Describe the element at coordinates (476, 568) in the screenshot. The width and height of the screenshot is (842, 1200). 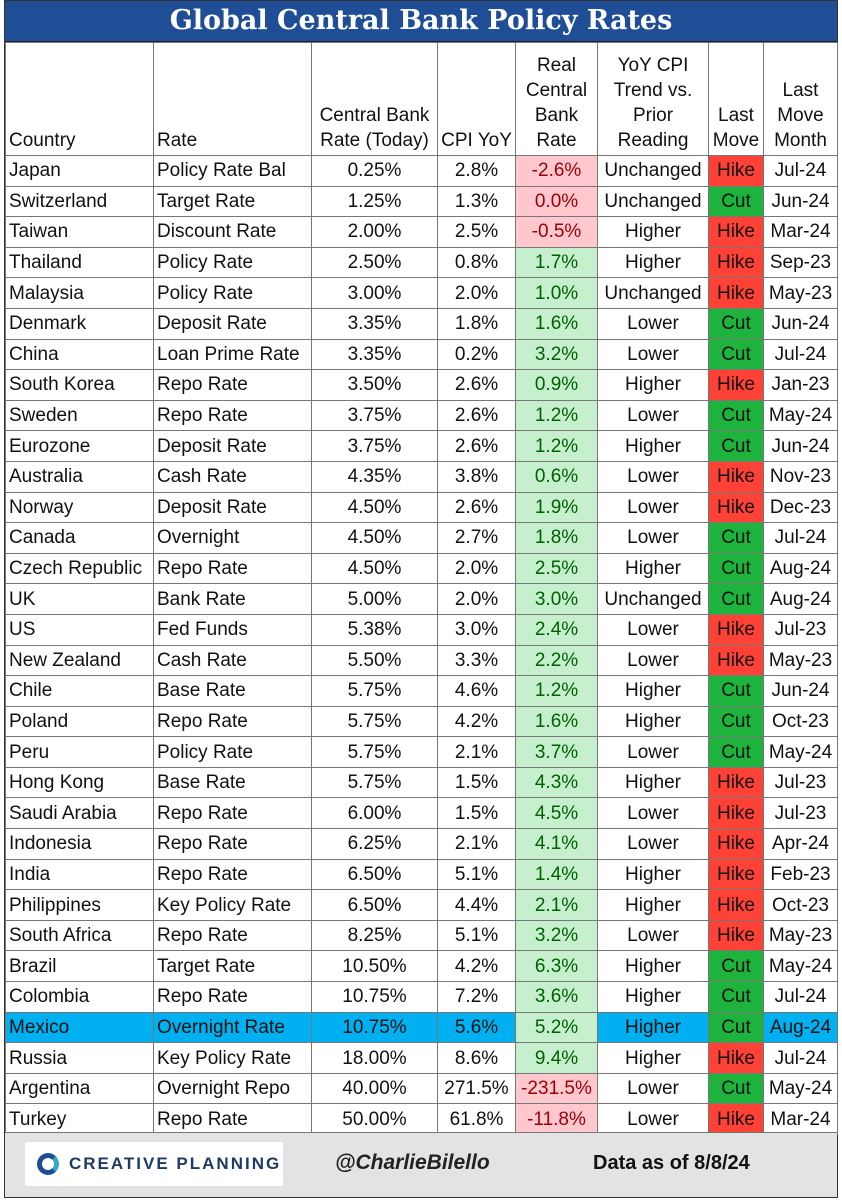
I see `table-cell: 2.0%` at that location.